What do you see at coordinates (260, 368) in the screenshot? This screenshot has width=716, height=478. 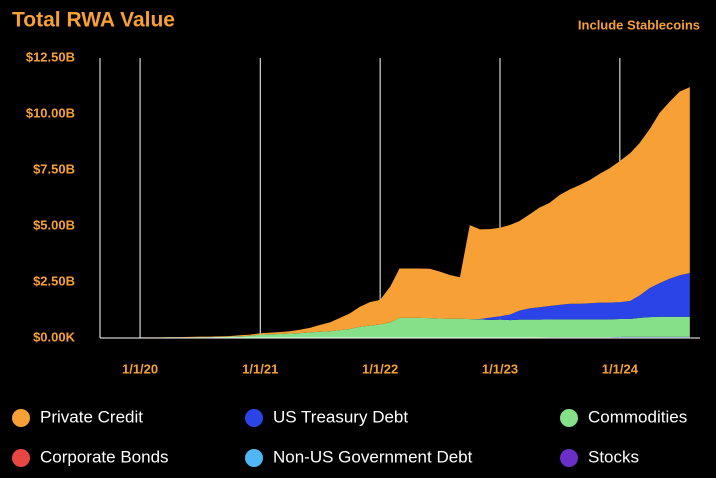 I see `x-tick-label: 1/1/21` at bounding box center [260, 368].